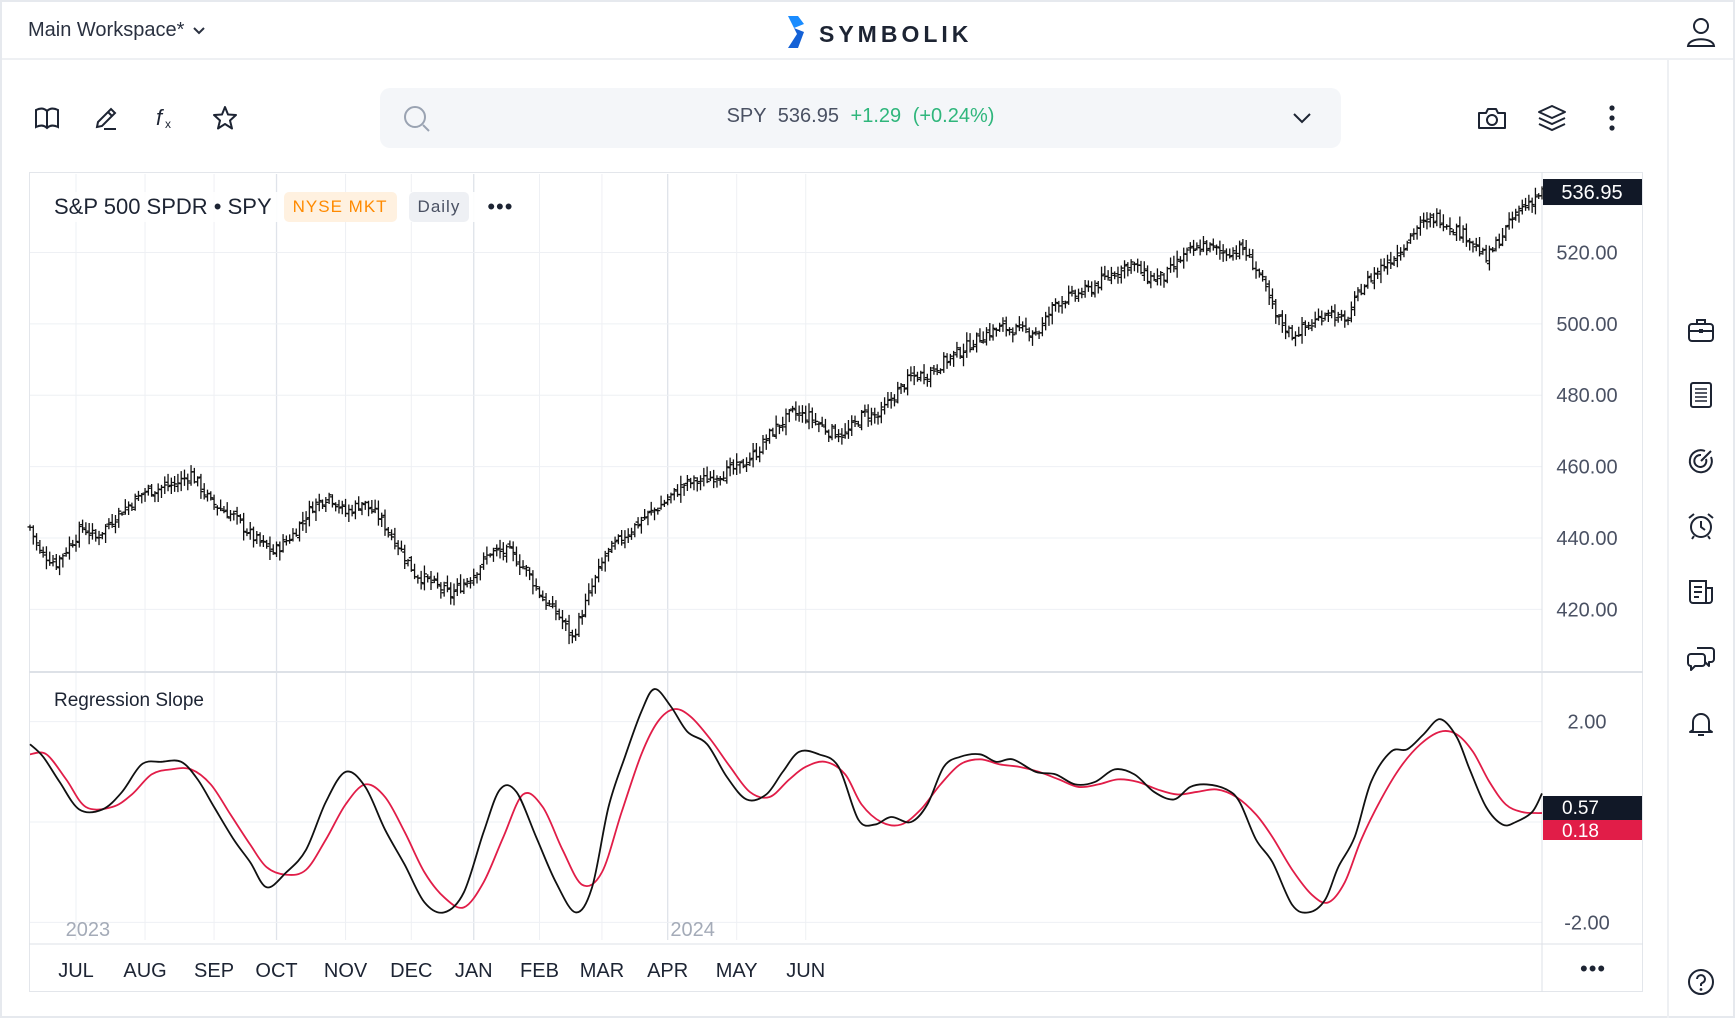 The width and height of the screenshot is (1735, 1018). I want to click on news-icon, so click(1701, 592).